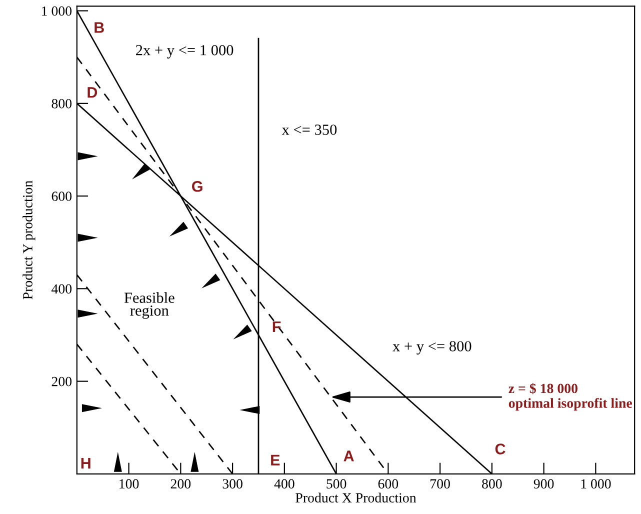 The image size is (641, 514). Describe the element at coordinates (284, 484) in the screenshot. I see `x-tick-label: 400` at that location.